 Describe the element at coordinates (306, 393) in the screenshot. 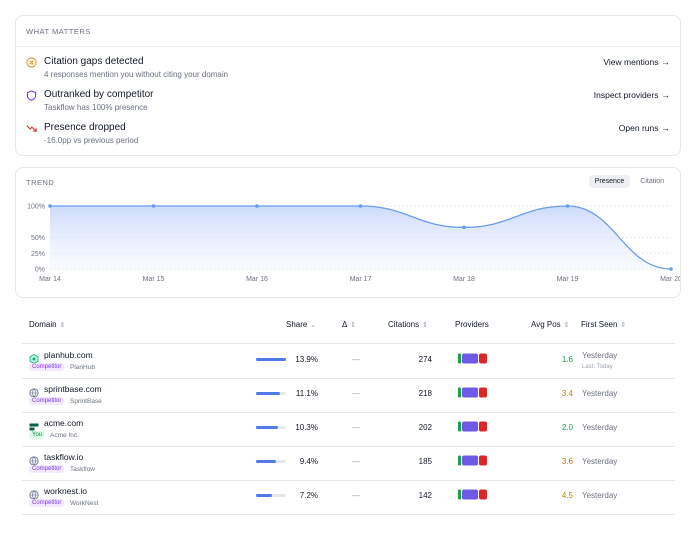

I see `share-value: 11.1%` at that location.